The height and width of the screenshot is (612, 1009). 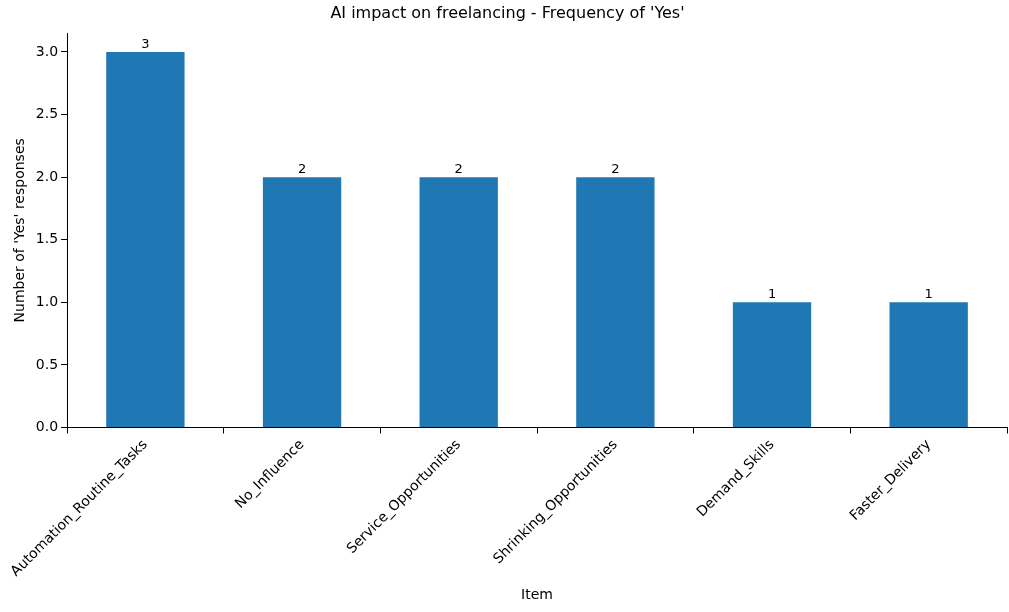 I want to click on y-tick-label: 3.0, so click(x=47, y=50).